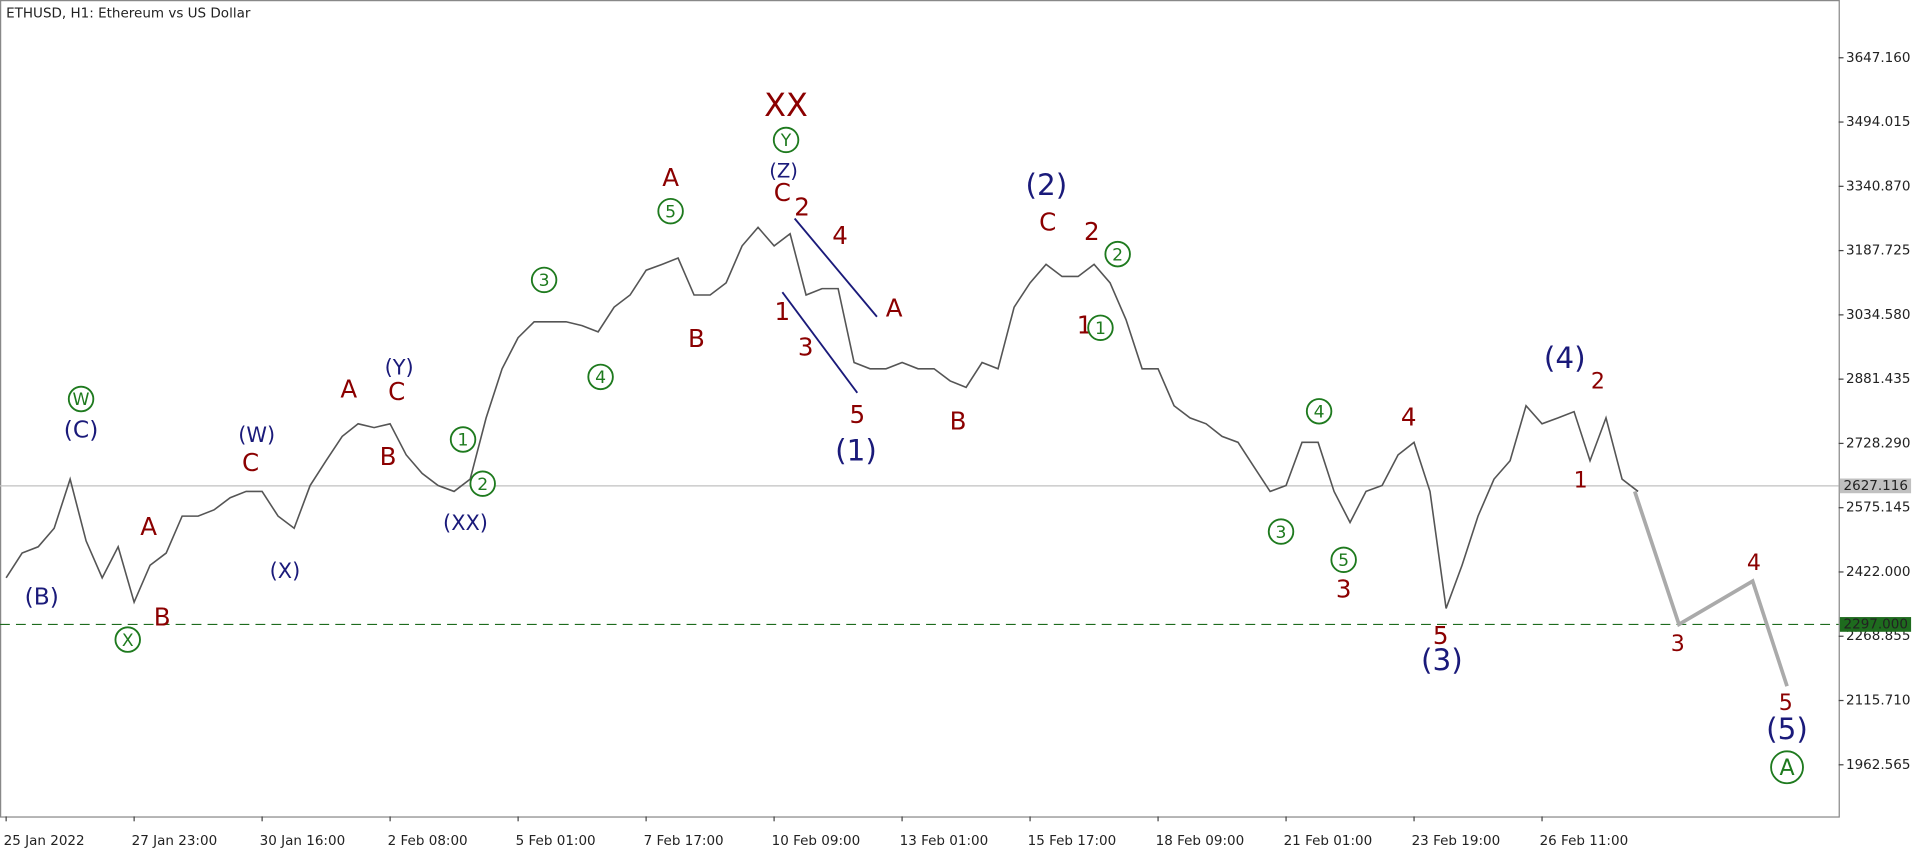 The width and height of the screenshot is (1916, 852). Describe the element at coordinates (1878, 379) in the screenshot. I see `y-tick-label: 2881.435` at that location.